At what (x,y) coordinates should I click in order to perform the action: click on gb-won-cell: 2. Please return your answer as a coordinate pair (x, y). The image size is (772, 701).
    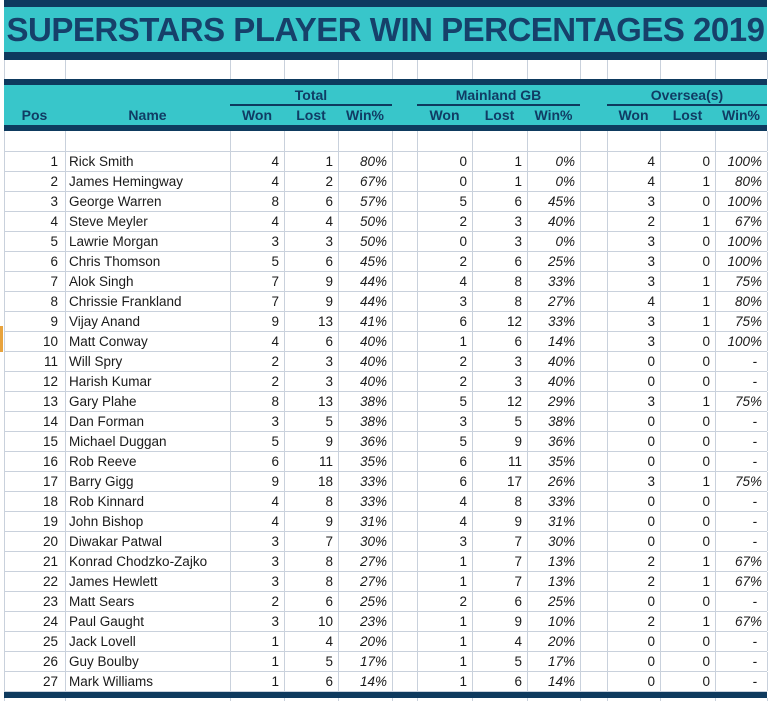
    Looking at the image, I should click on (445, 221).